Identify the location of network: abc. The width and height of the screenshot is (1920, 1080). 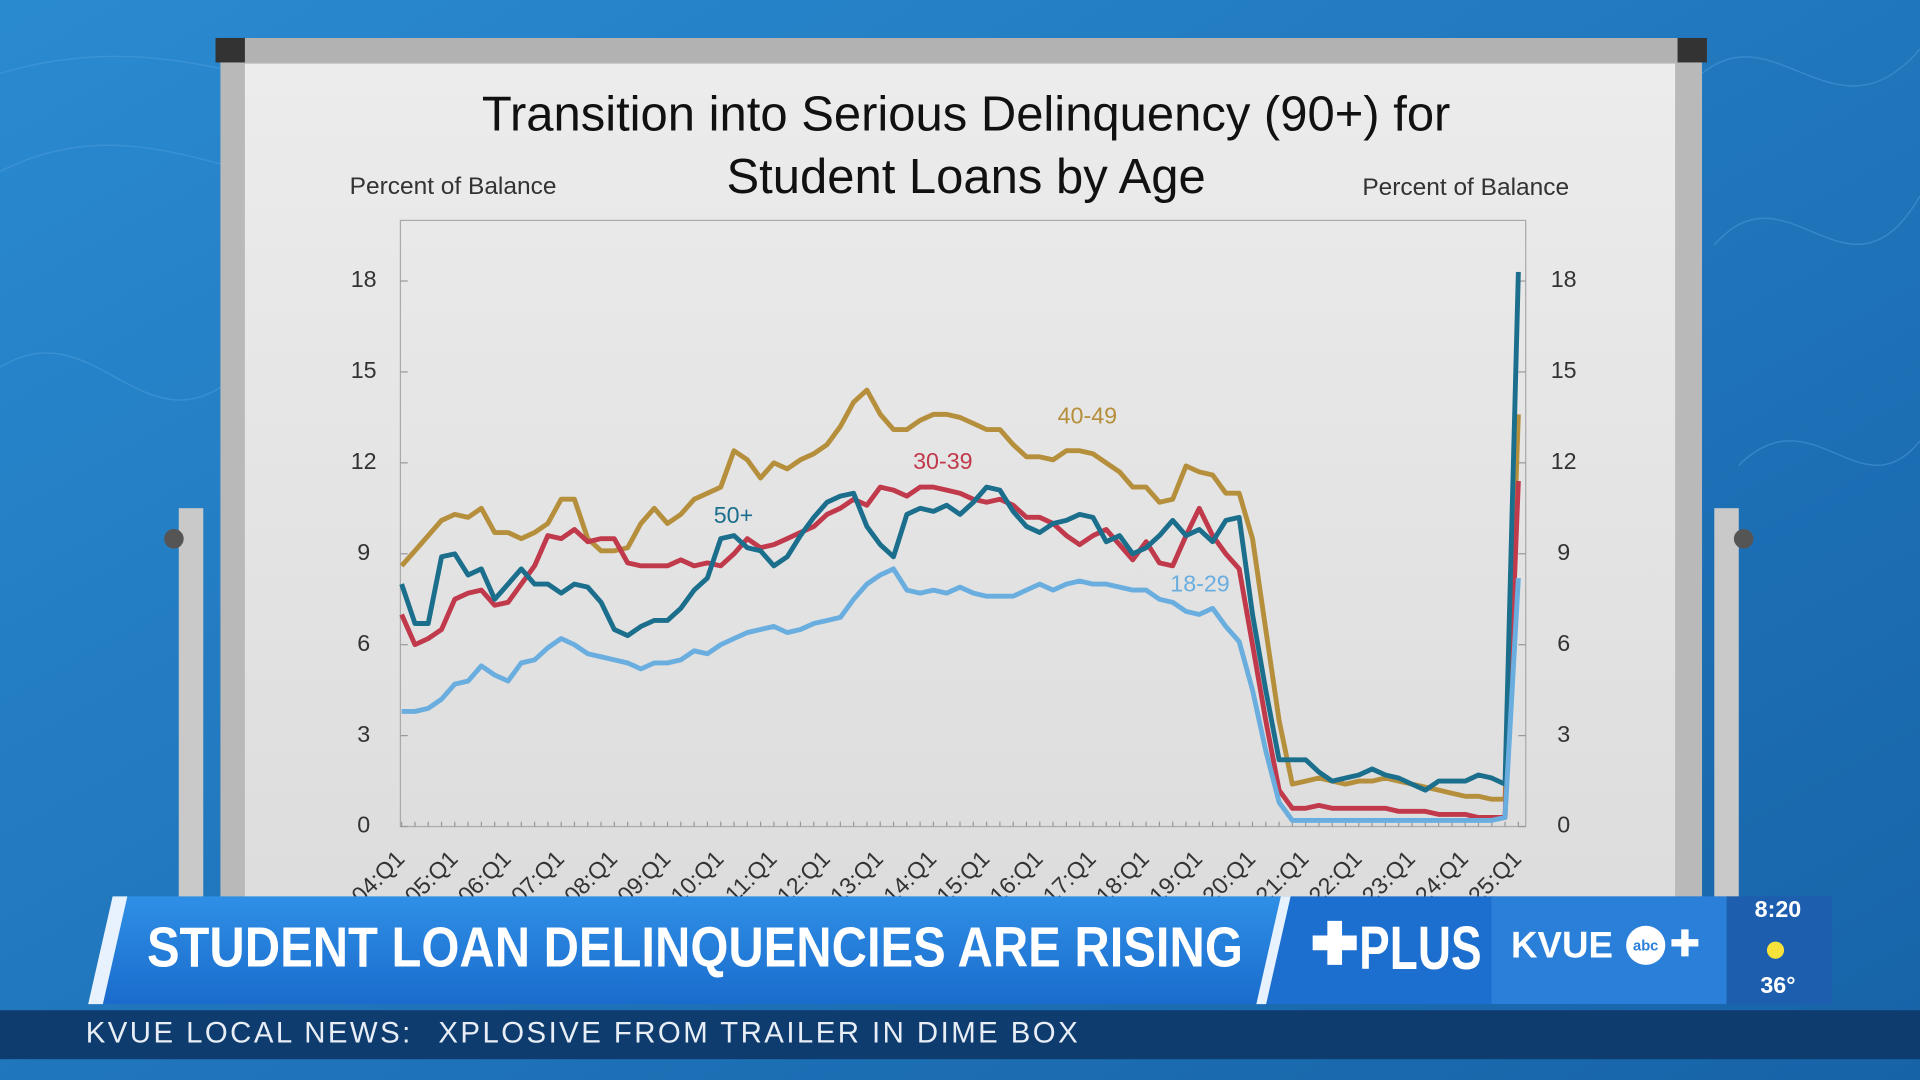
(1645, 946).